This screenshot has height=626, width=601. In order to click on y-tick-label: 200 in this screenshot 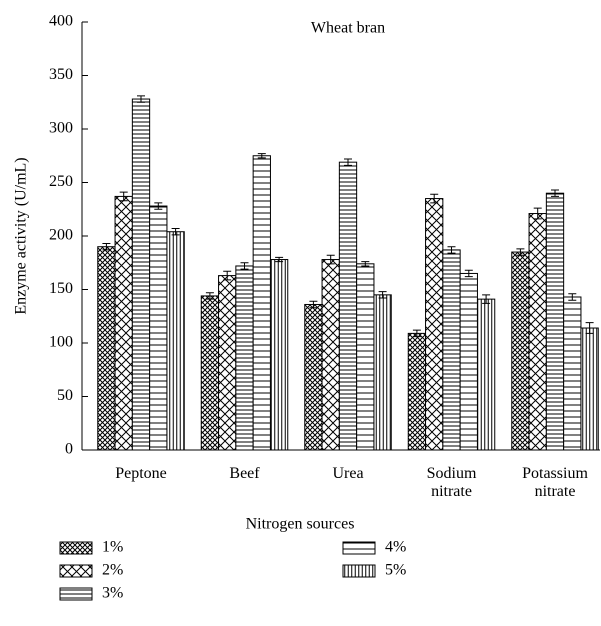, I will do `click(61, 235)`.